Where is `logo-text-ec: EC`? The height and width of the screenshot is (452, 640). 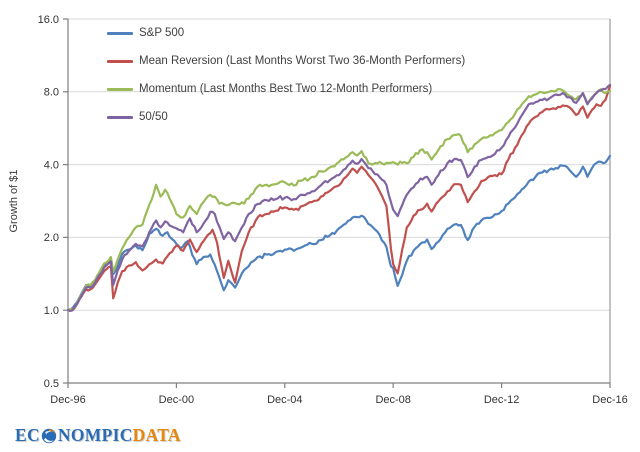
logo-text-ec: EC is located at coordinates (27, 435).